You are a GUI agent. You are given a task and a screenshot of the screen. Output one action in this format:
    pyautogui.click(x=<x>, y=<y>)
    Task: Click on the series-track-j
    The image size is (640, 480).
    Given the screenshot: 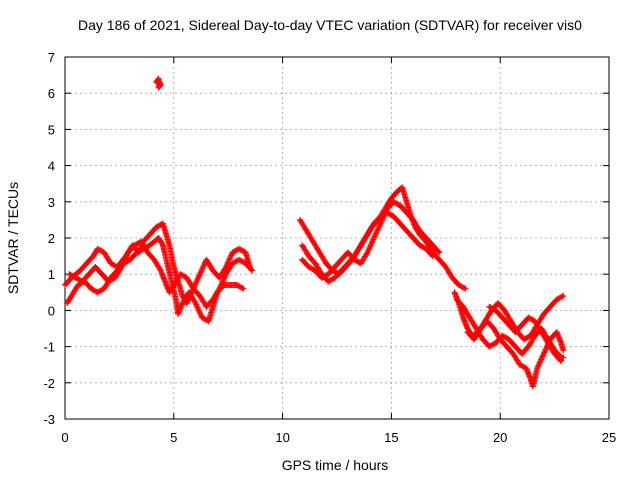 What is the action you would take?
    pyautogui.click(x=525, y=334)
    